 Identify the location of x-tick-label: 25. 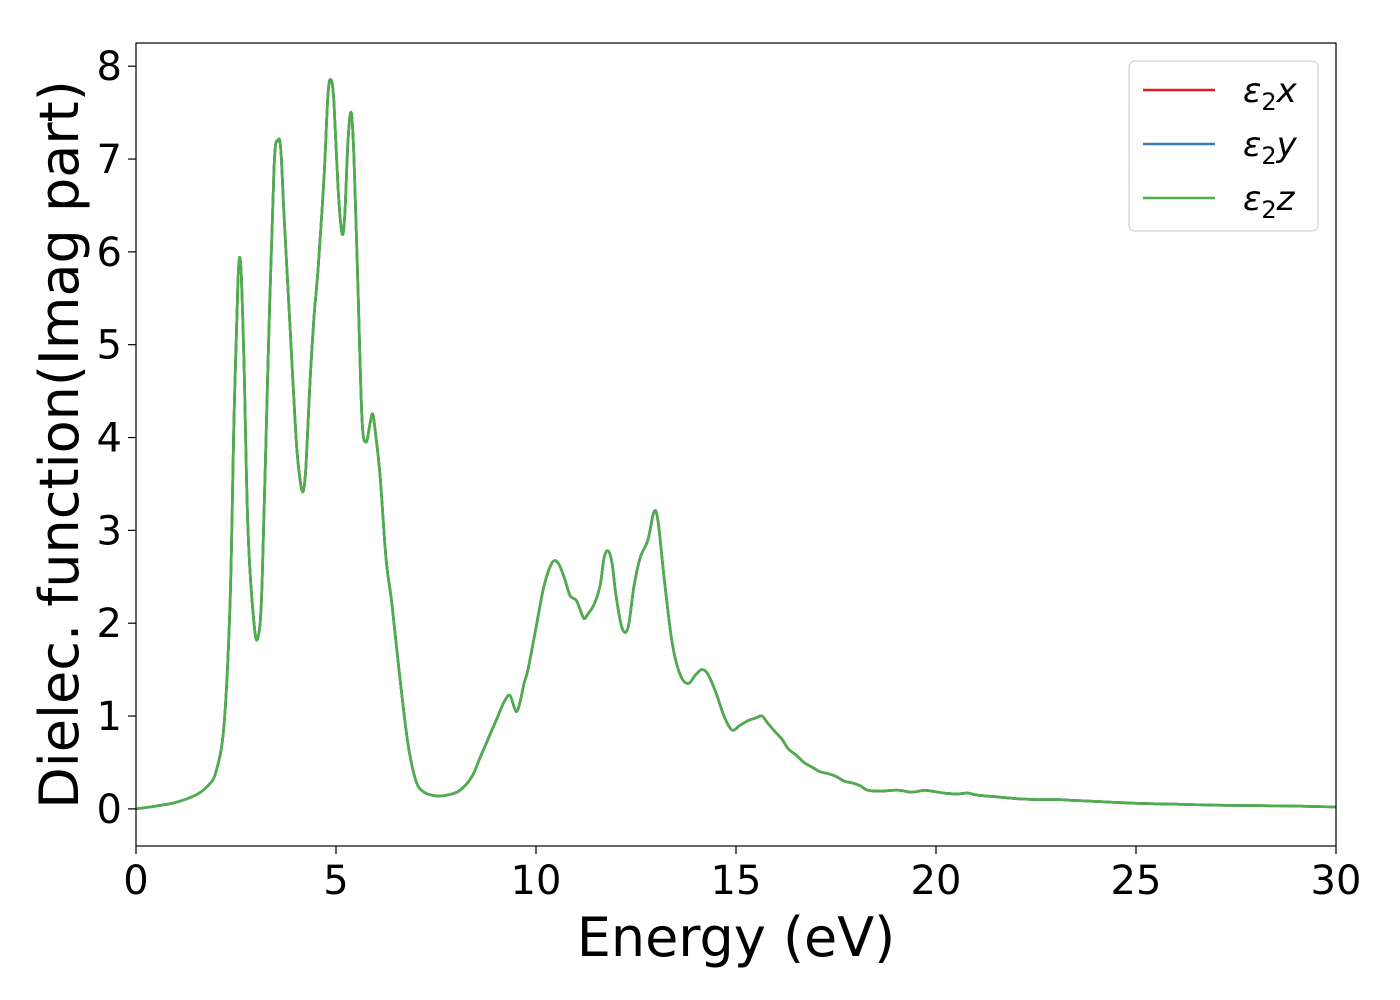
(1136, 881).